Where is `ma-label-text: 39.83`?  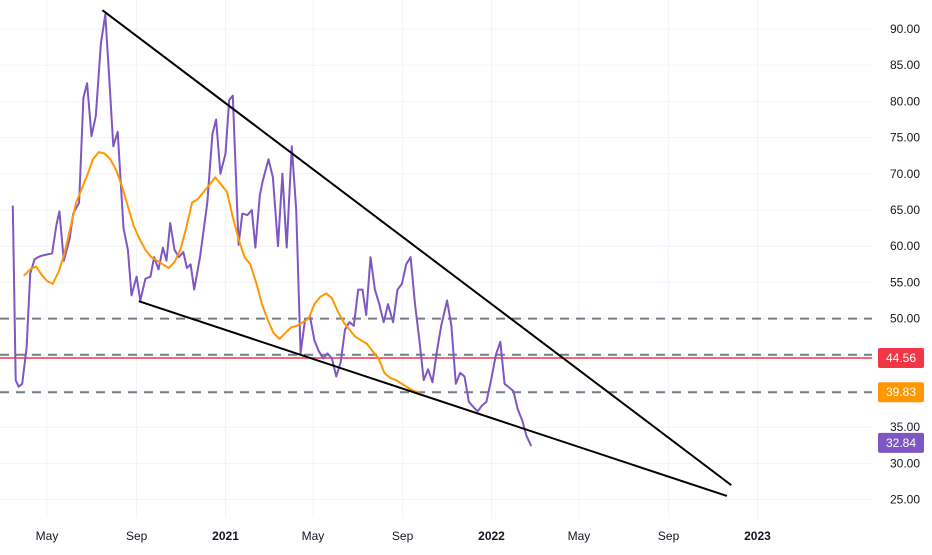 ma-label-text: 39.83 is located at coordinates (901, 392).